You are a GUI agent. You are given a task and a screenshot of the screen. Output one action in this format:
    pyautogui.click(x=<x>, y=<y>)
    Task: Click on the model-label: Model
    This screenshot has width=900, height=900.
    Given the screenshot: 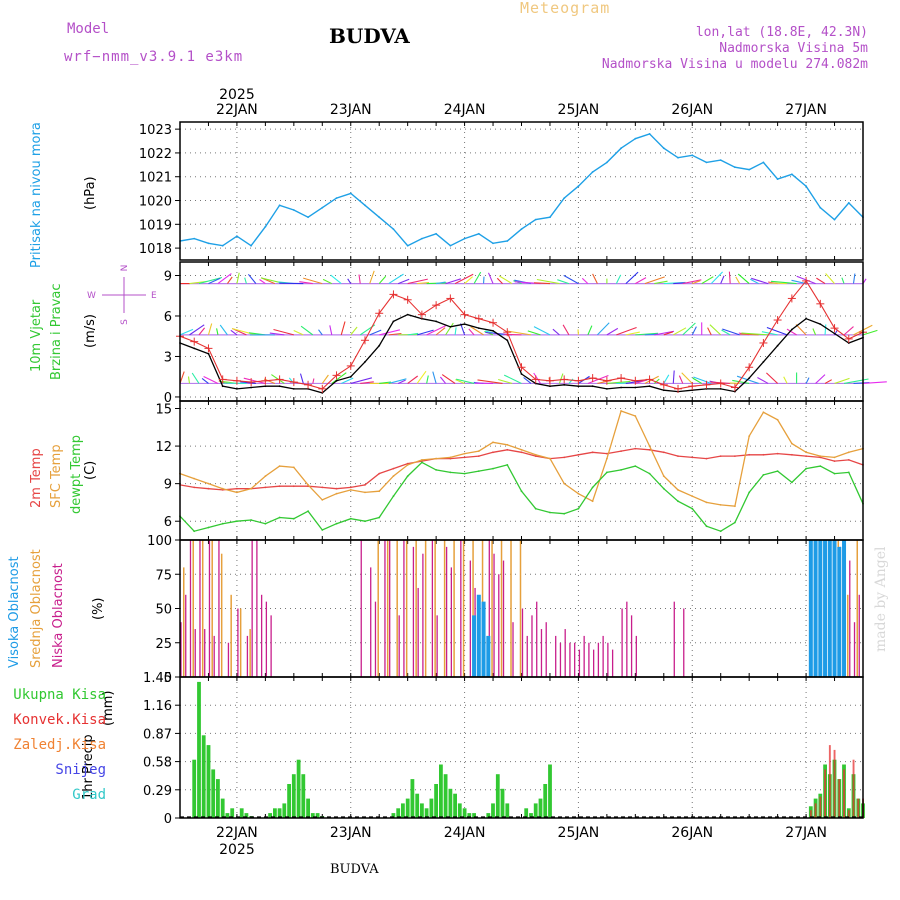 What is the action you would take?
    pyautogui.click(x=88, y=29)
    